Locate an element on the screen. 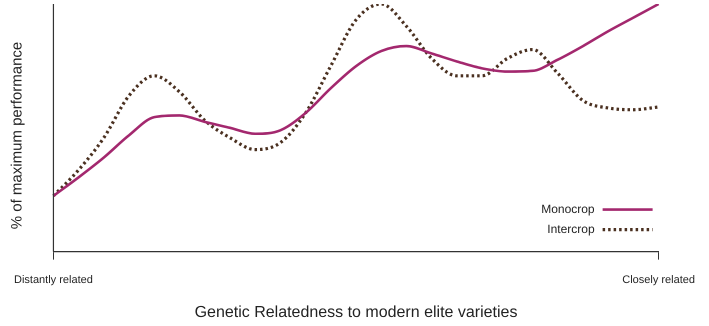 Image resolution: width=709 pixels, height=326 pixels. y-axis-title: % of maximum performance is located at coordinates (17, 135).